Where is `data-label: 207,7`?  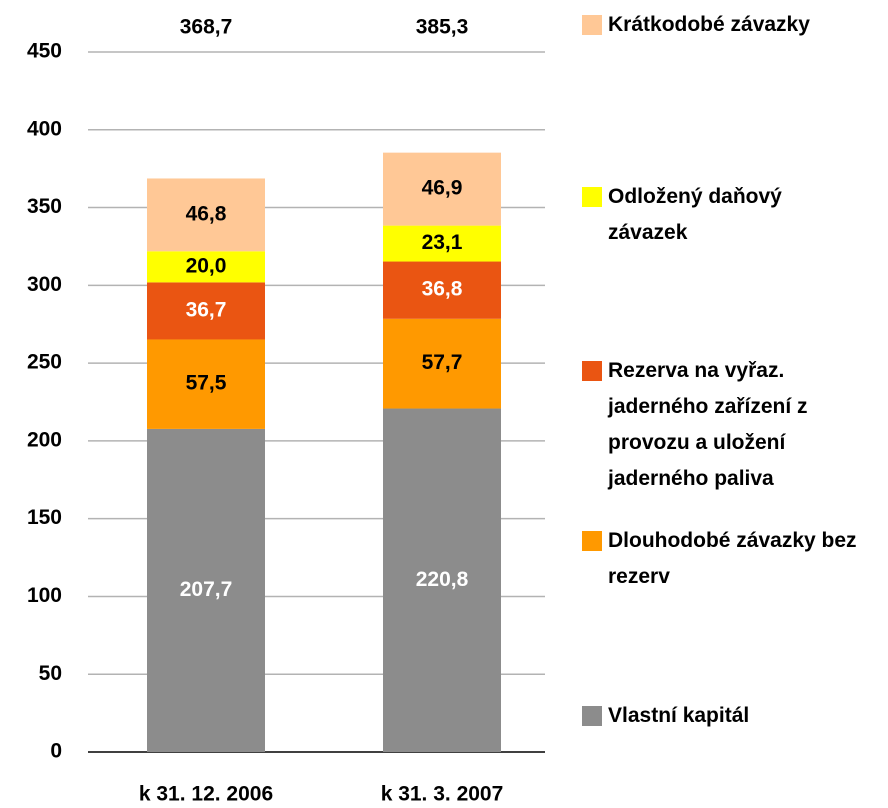
data-label: 207,7 is located at coordinates (206, 589).